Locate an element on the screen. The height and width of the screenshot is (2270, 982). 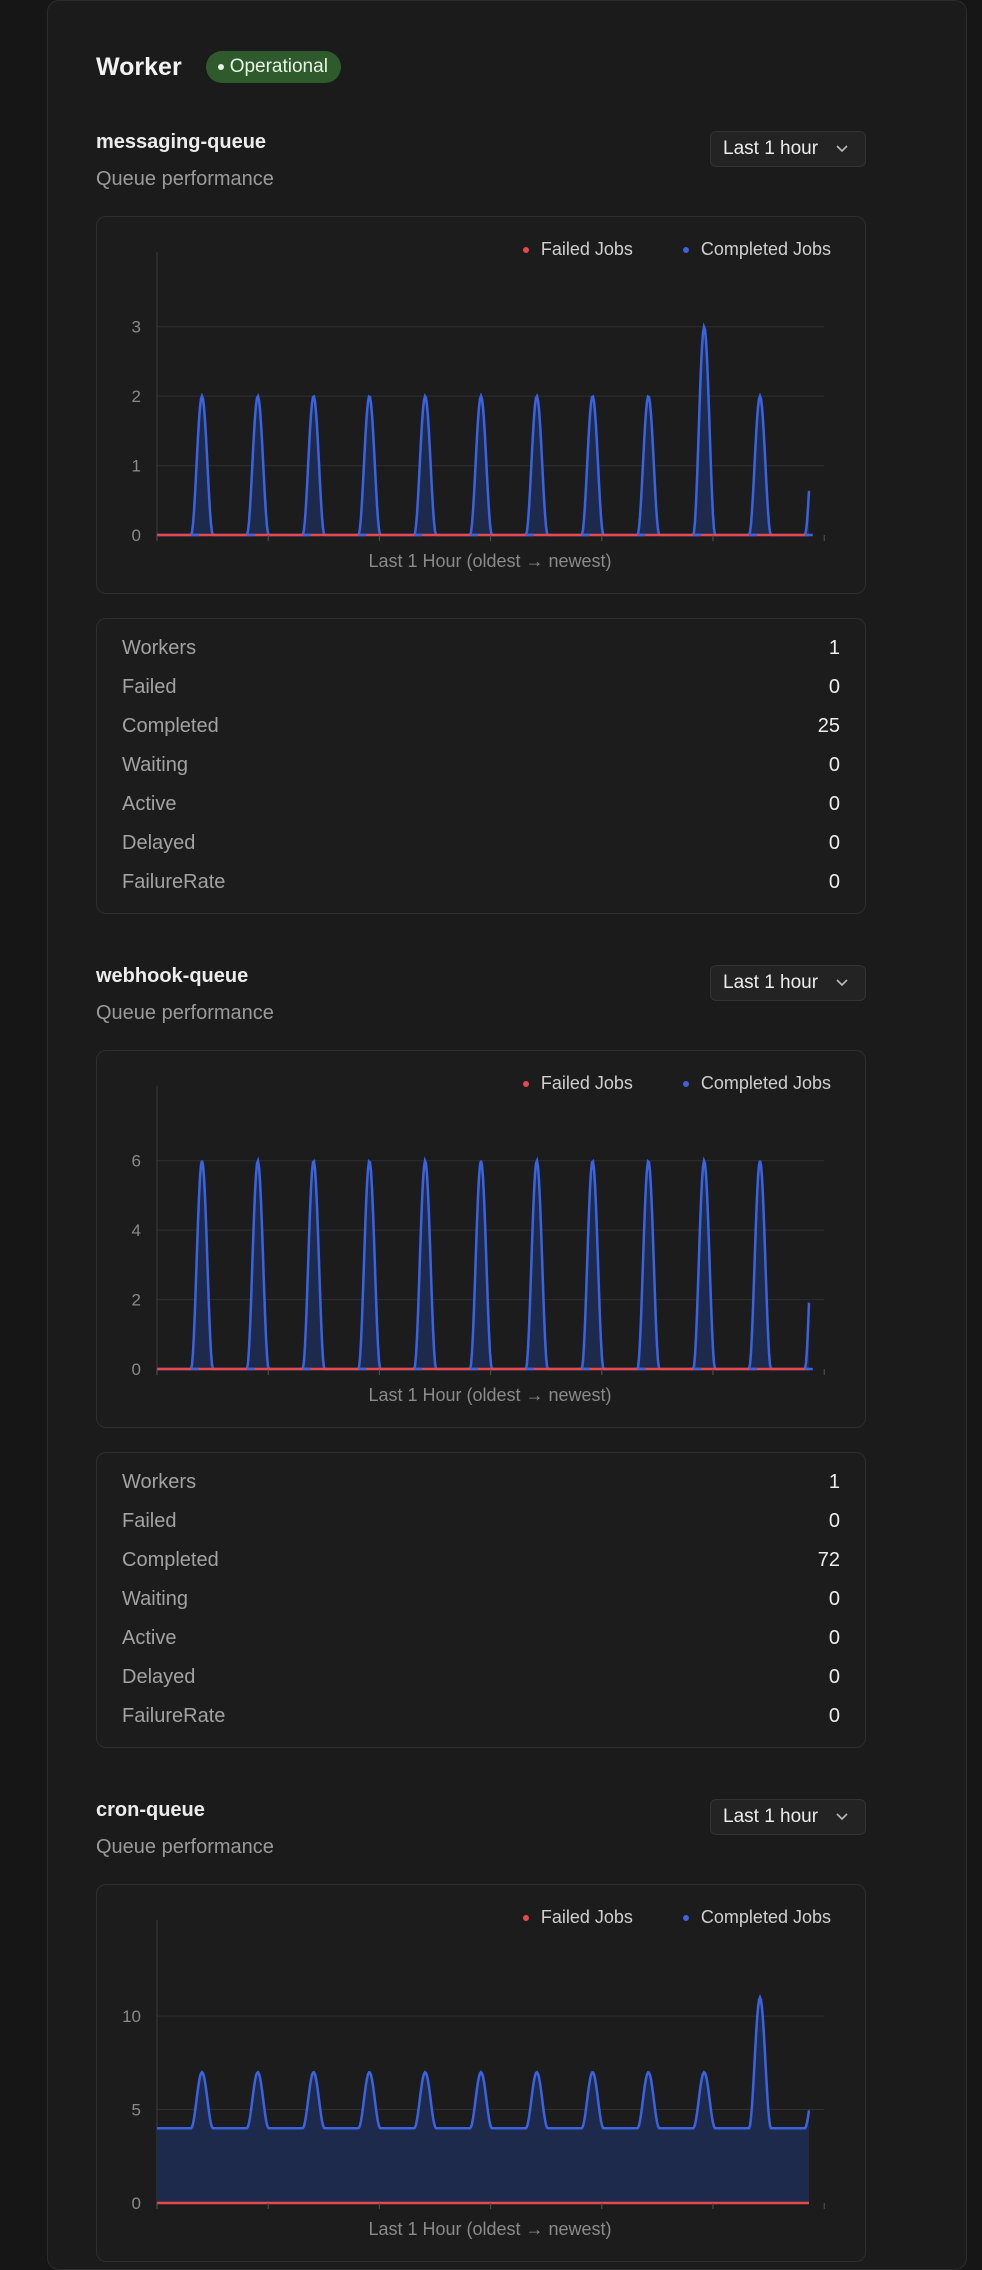
queue-chart: 0 2 4 6 Last 1 Hour (oldest → newest) is located at coordinates (478, 1245).